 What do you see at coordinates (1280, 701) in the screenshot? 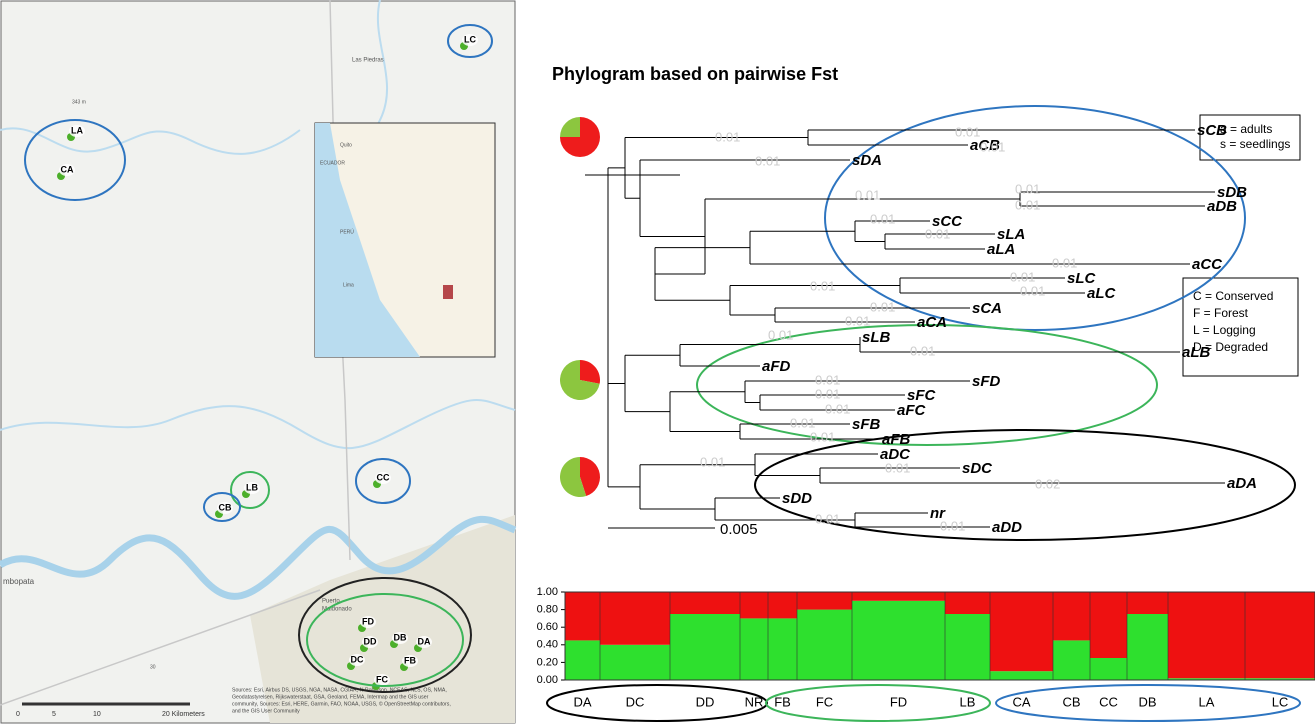
I see `x-tick-label: LC` at bounding box center [1280, 701].